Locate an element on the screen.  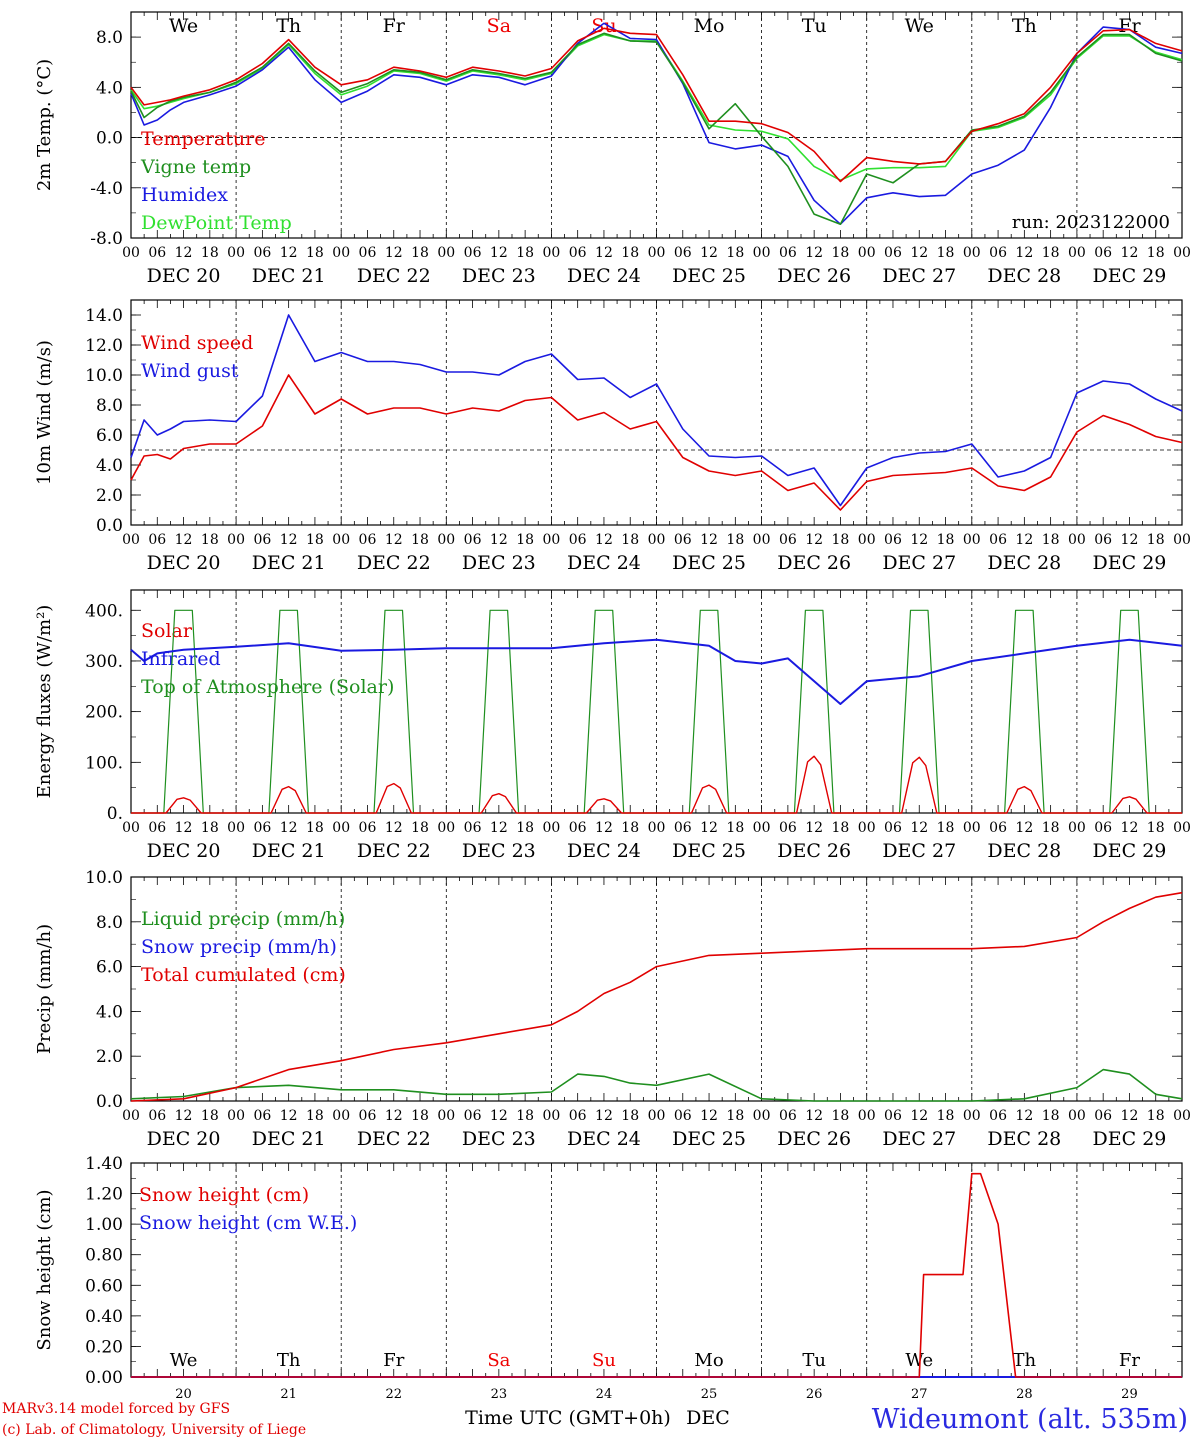
y-tick-label: 100. is located at coordinates (104, 763).